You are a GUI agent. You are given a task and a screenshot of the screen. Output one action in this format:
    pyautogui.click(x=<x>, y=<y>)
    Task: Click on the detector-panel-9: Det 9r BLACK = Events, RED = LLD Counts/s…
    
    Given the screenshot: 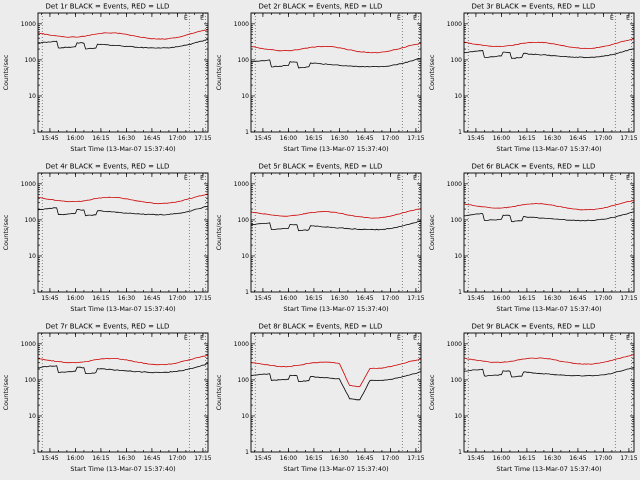 What is the action you would take?
    pyautogui.click(x=533, y=400)
    